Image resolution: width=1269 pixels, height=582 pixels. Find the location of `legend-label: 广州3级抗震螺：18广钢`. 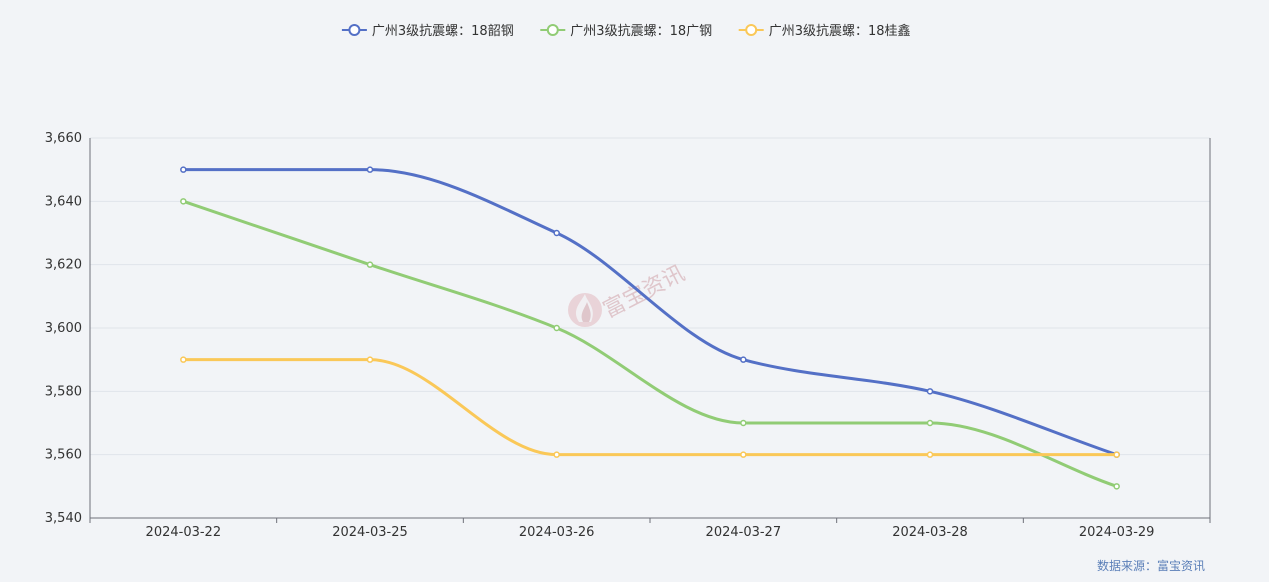

legend-label: 广州3级抗震螺：18广钢 is located at coordinates (641, 31).